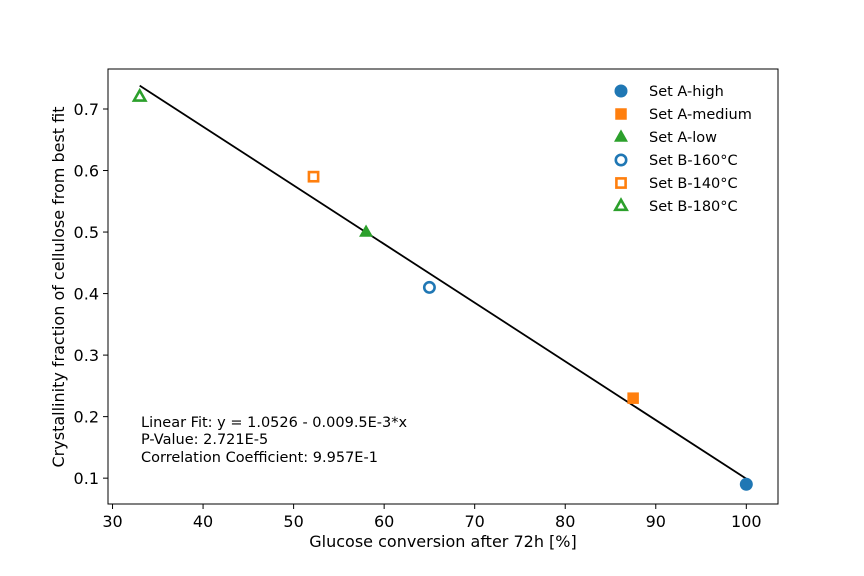  I want to click on x-axis-label: Glucose conversion after 72h [%], so click(442, 541).